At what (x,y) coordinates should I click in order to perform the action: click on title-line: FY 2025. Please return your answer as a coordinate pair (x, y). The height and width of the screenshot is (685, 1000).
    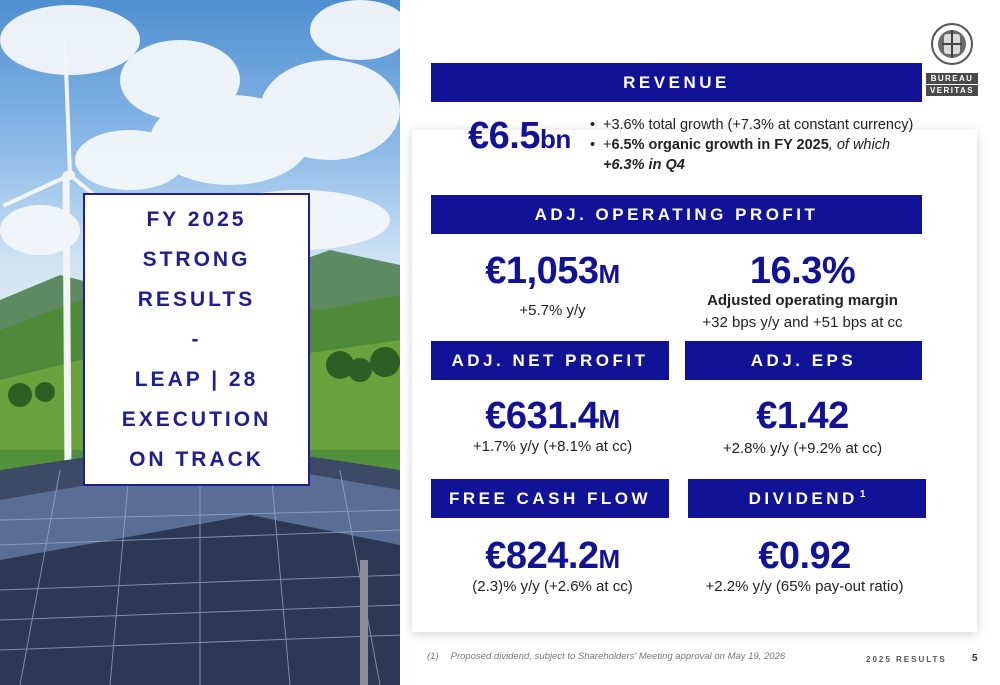
    Looking at the image, I should click on (196, 219).